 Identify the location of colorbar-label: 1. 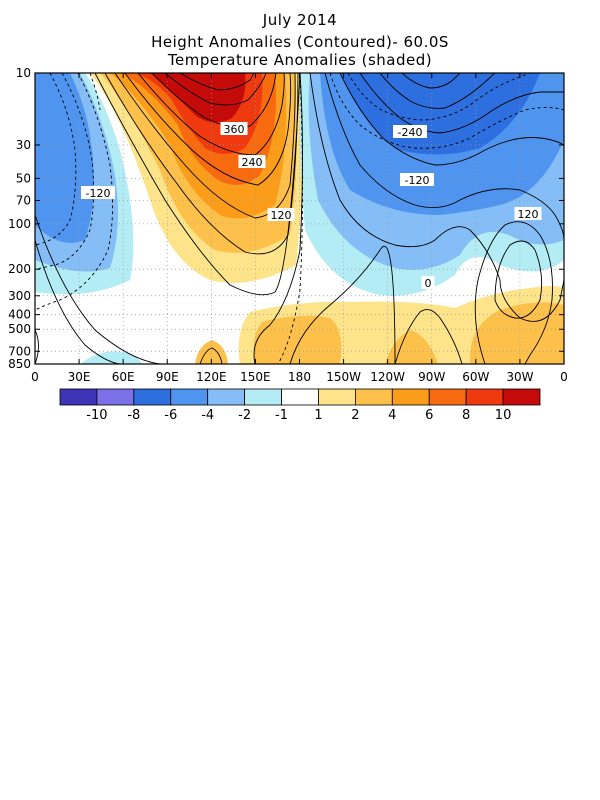
(318, 415).